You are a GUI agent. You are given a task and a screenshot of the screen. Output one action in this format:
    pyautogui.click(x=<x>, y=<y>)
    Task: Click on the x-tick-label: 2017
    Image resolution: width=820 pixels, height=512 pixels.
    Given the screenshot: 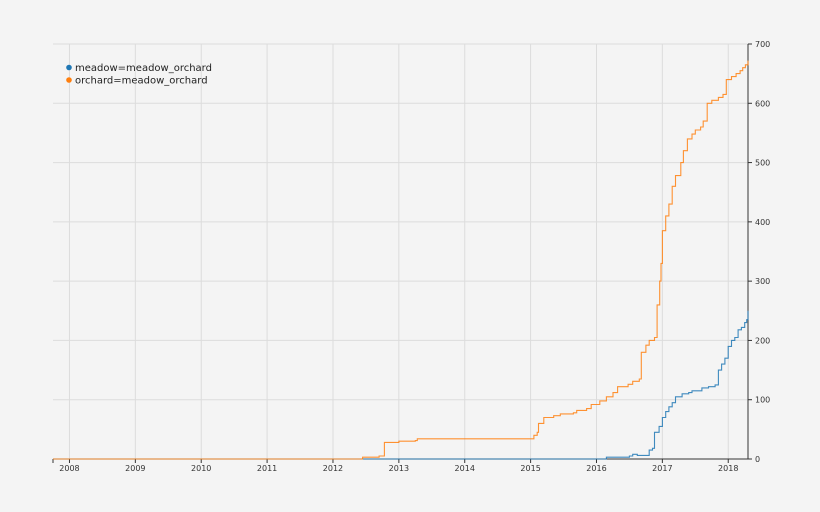 What is the action you would take?
    pyautogui.click(x=662, y=468)
    